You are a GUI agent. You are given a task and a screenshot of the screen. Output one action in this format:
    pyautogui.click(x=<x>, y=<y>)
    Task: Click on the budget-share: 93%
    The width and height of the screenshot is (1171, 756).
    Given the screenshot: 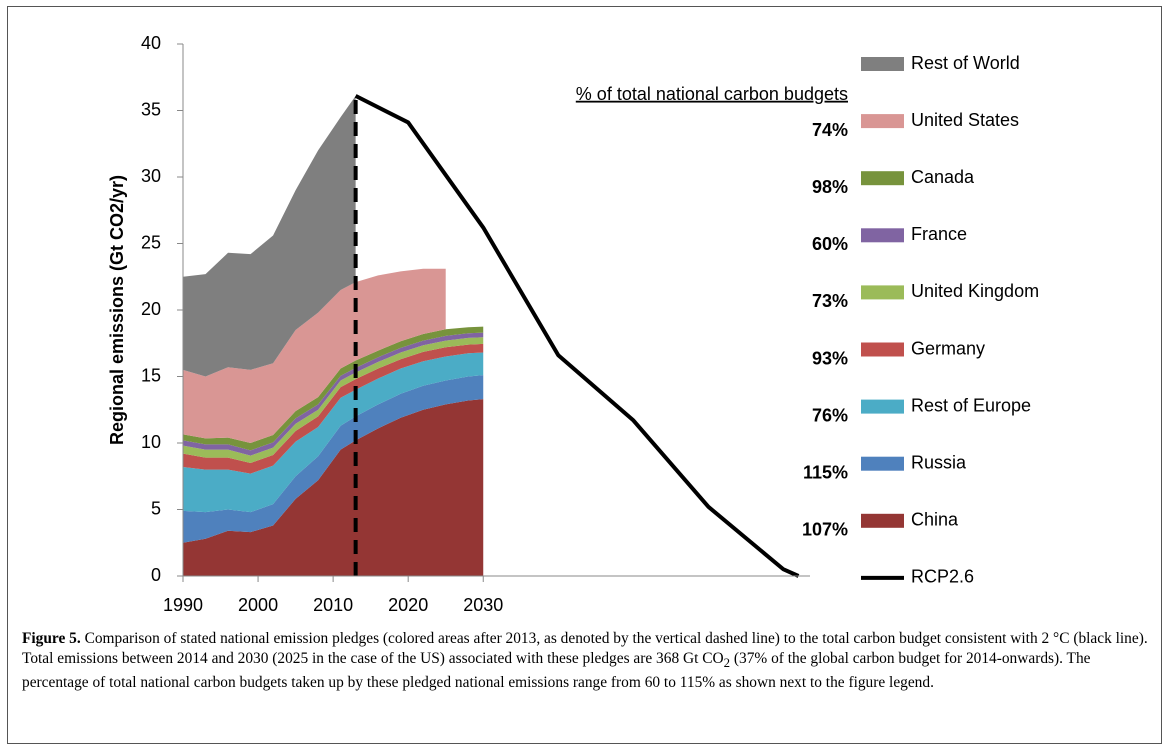 What is the action you would take?
    pyautogui.click(x=830, y=358)
    